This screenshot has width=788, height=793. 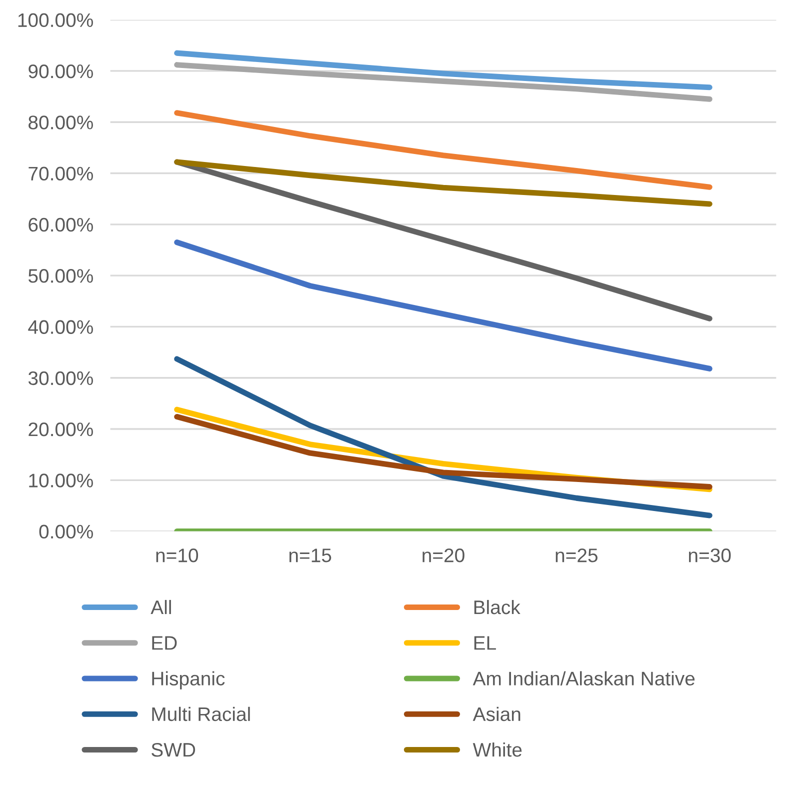 I want to click on y-tick-label: 60.00%, so click(x=60, y=225).